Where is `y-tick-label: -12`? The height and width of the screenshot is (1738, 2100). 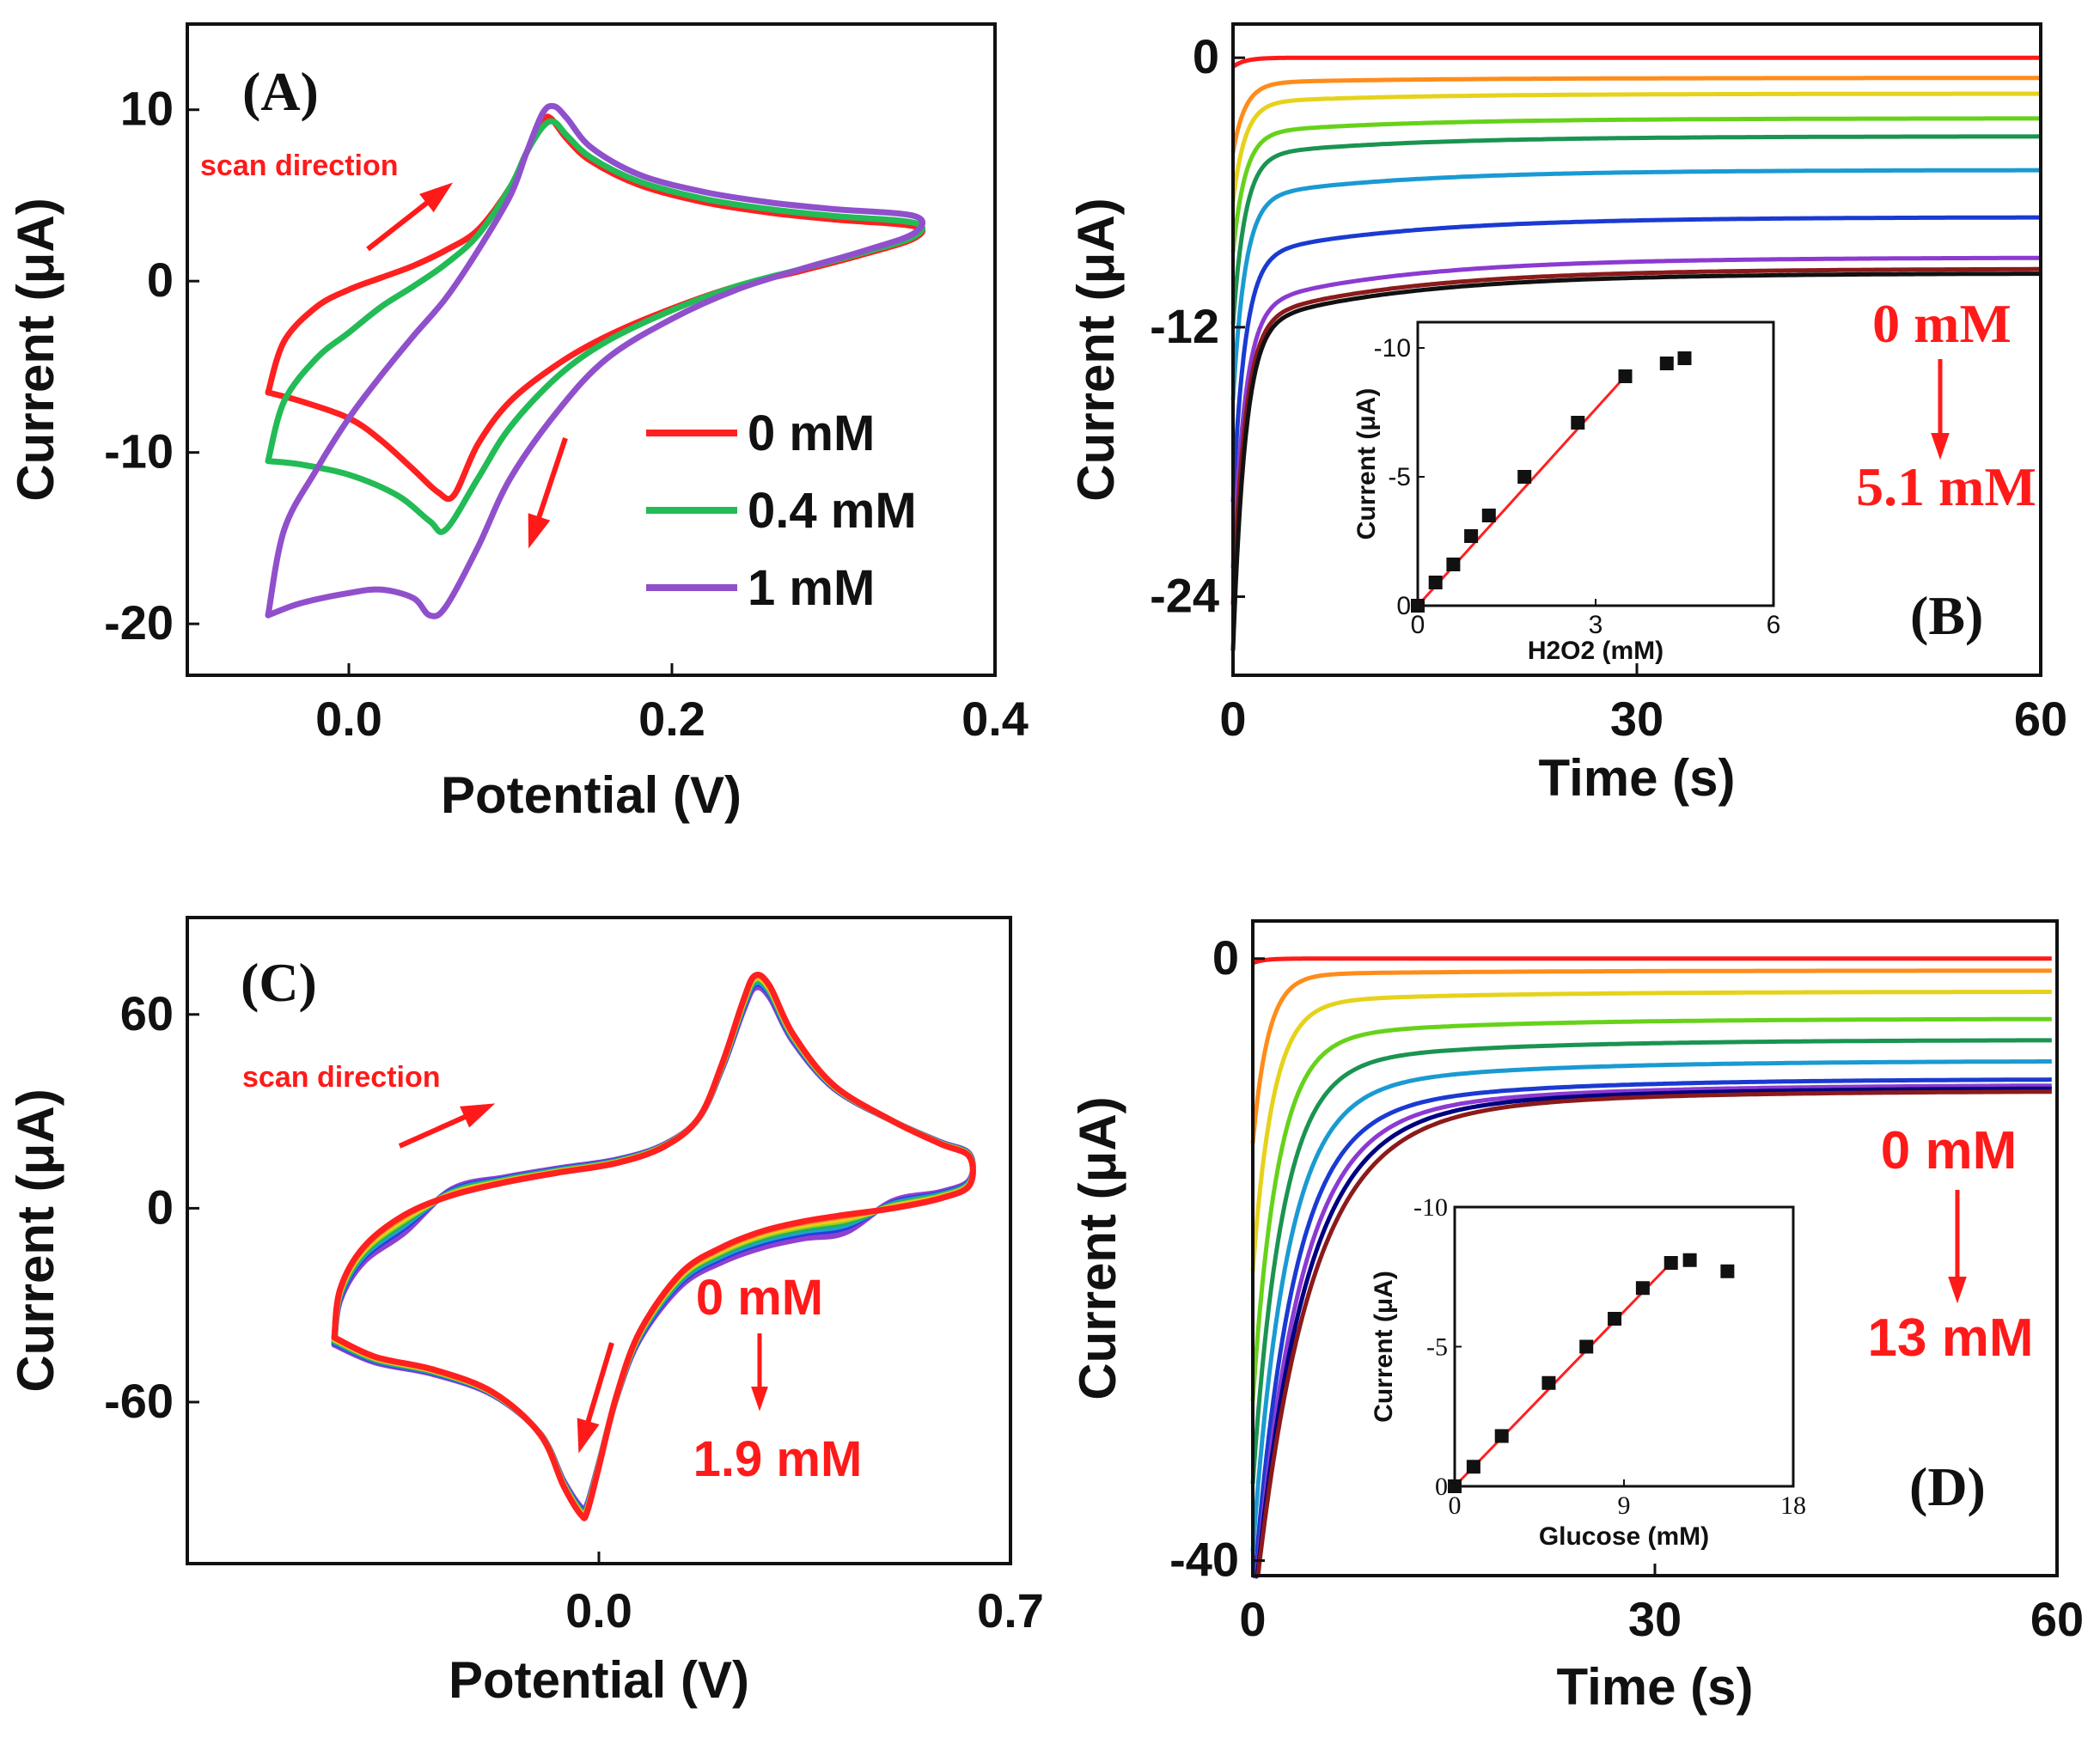
y-tick-label: -12 is located at coordinates (1184, 326).